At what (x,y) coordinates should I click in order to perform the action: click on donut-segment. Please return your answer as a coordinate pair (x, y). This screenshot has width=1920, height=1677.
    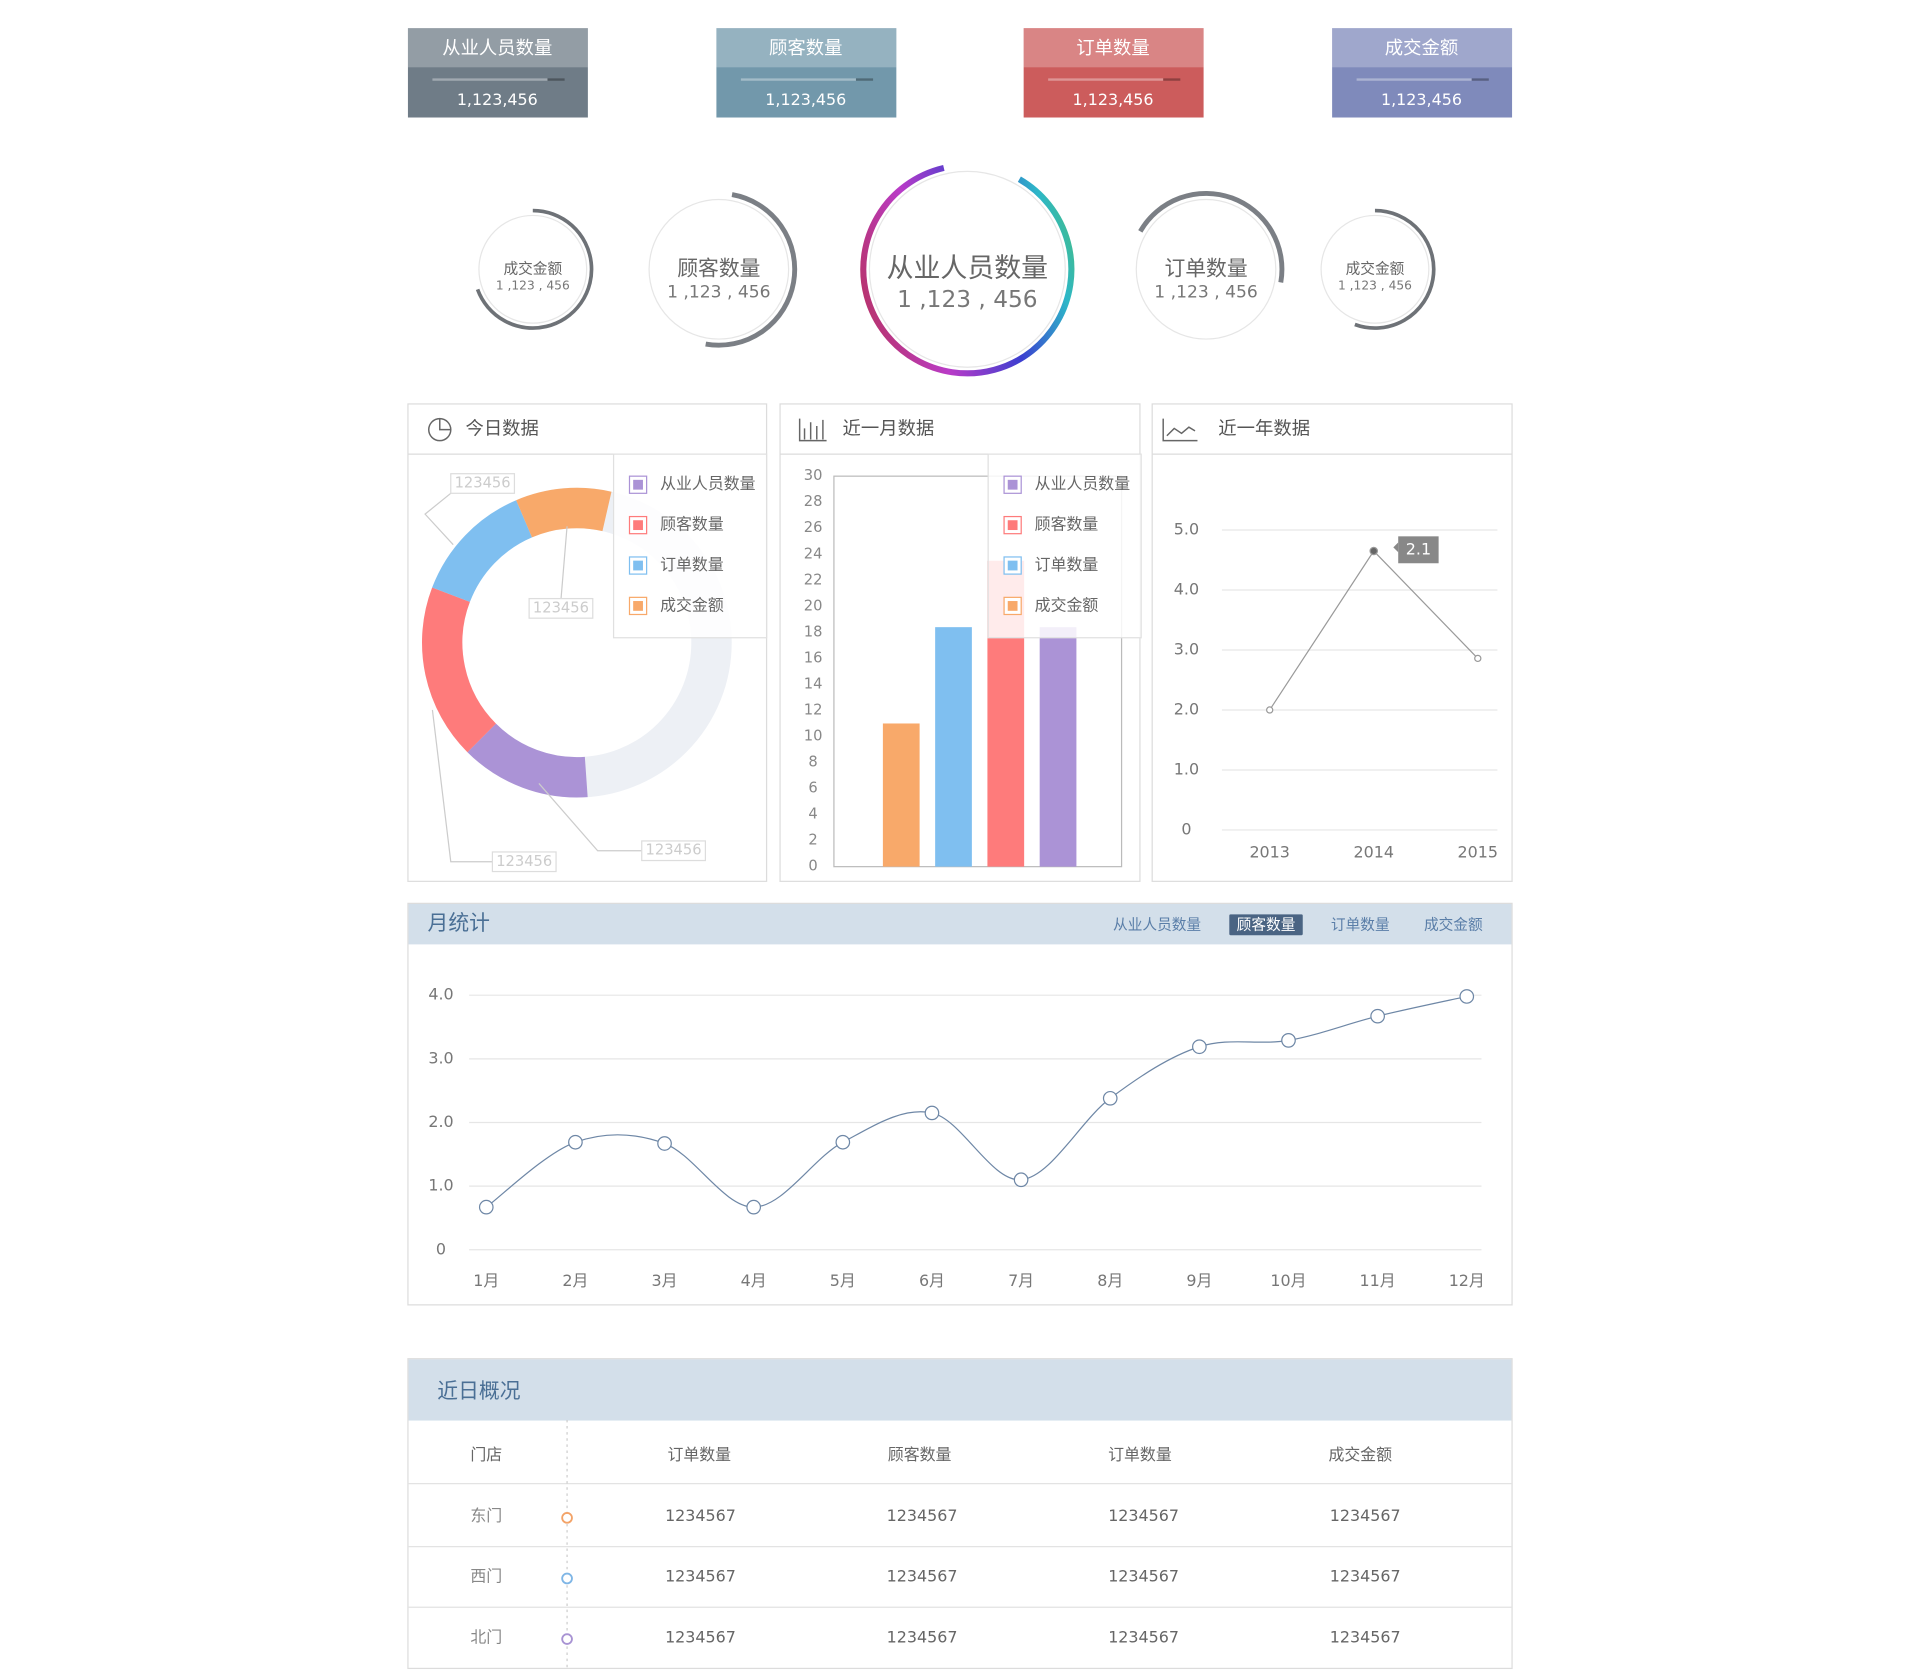
    Looking at the image, I should click on (459, 670).